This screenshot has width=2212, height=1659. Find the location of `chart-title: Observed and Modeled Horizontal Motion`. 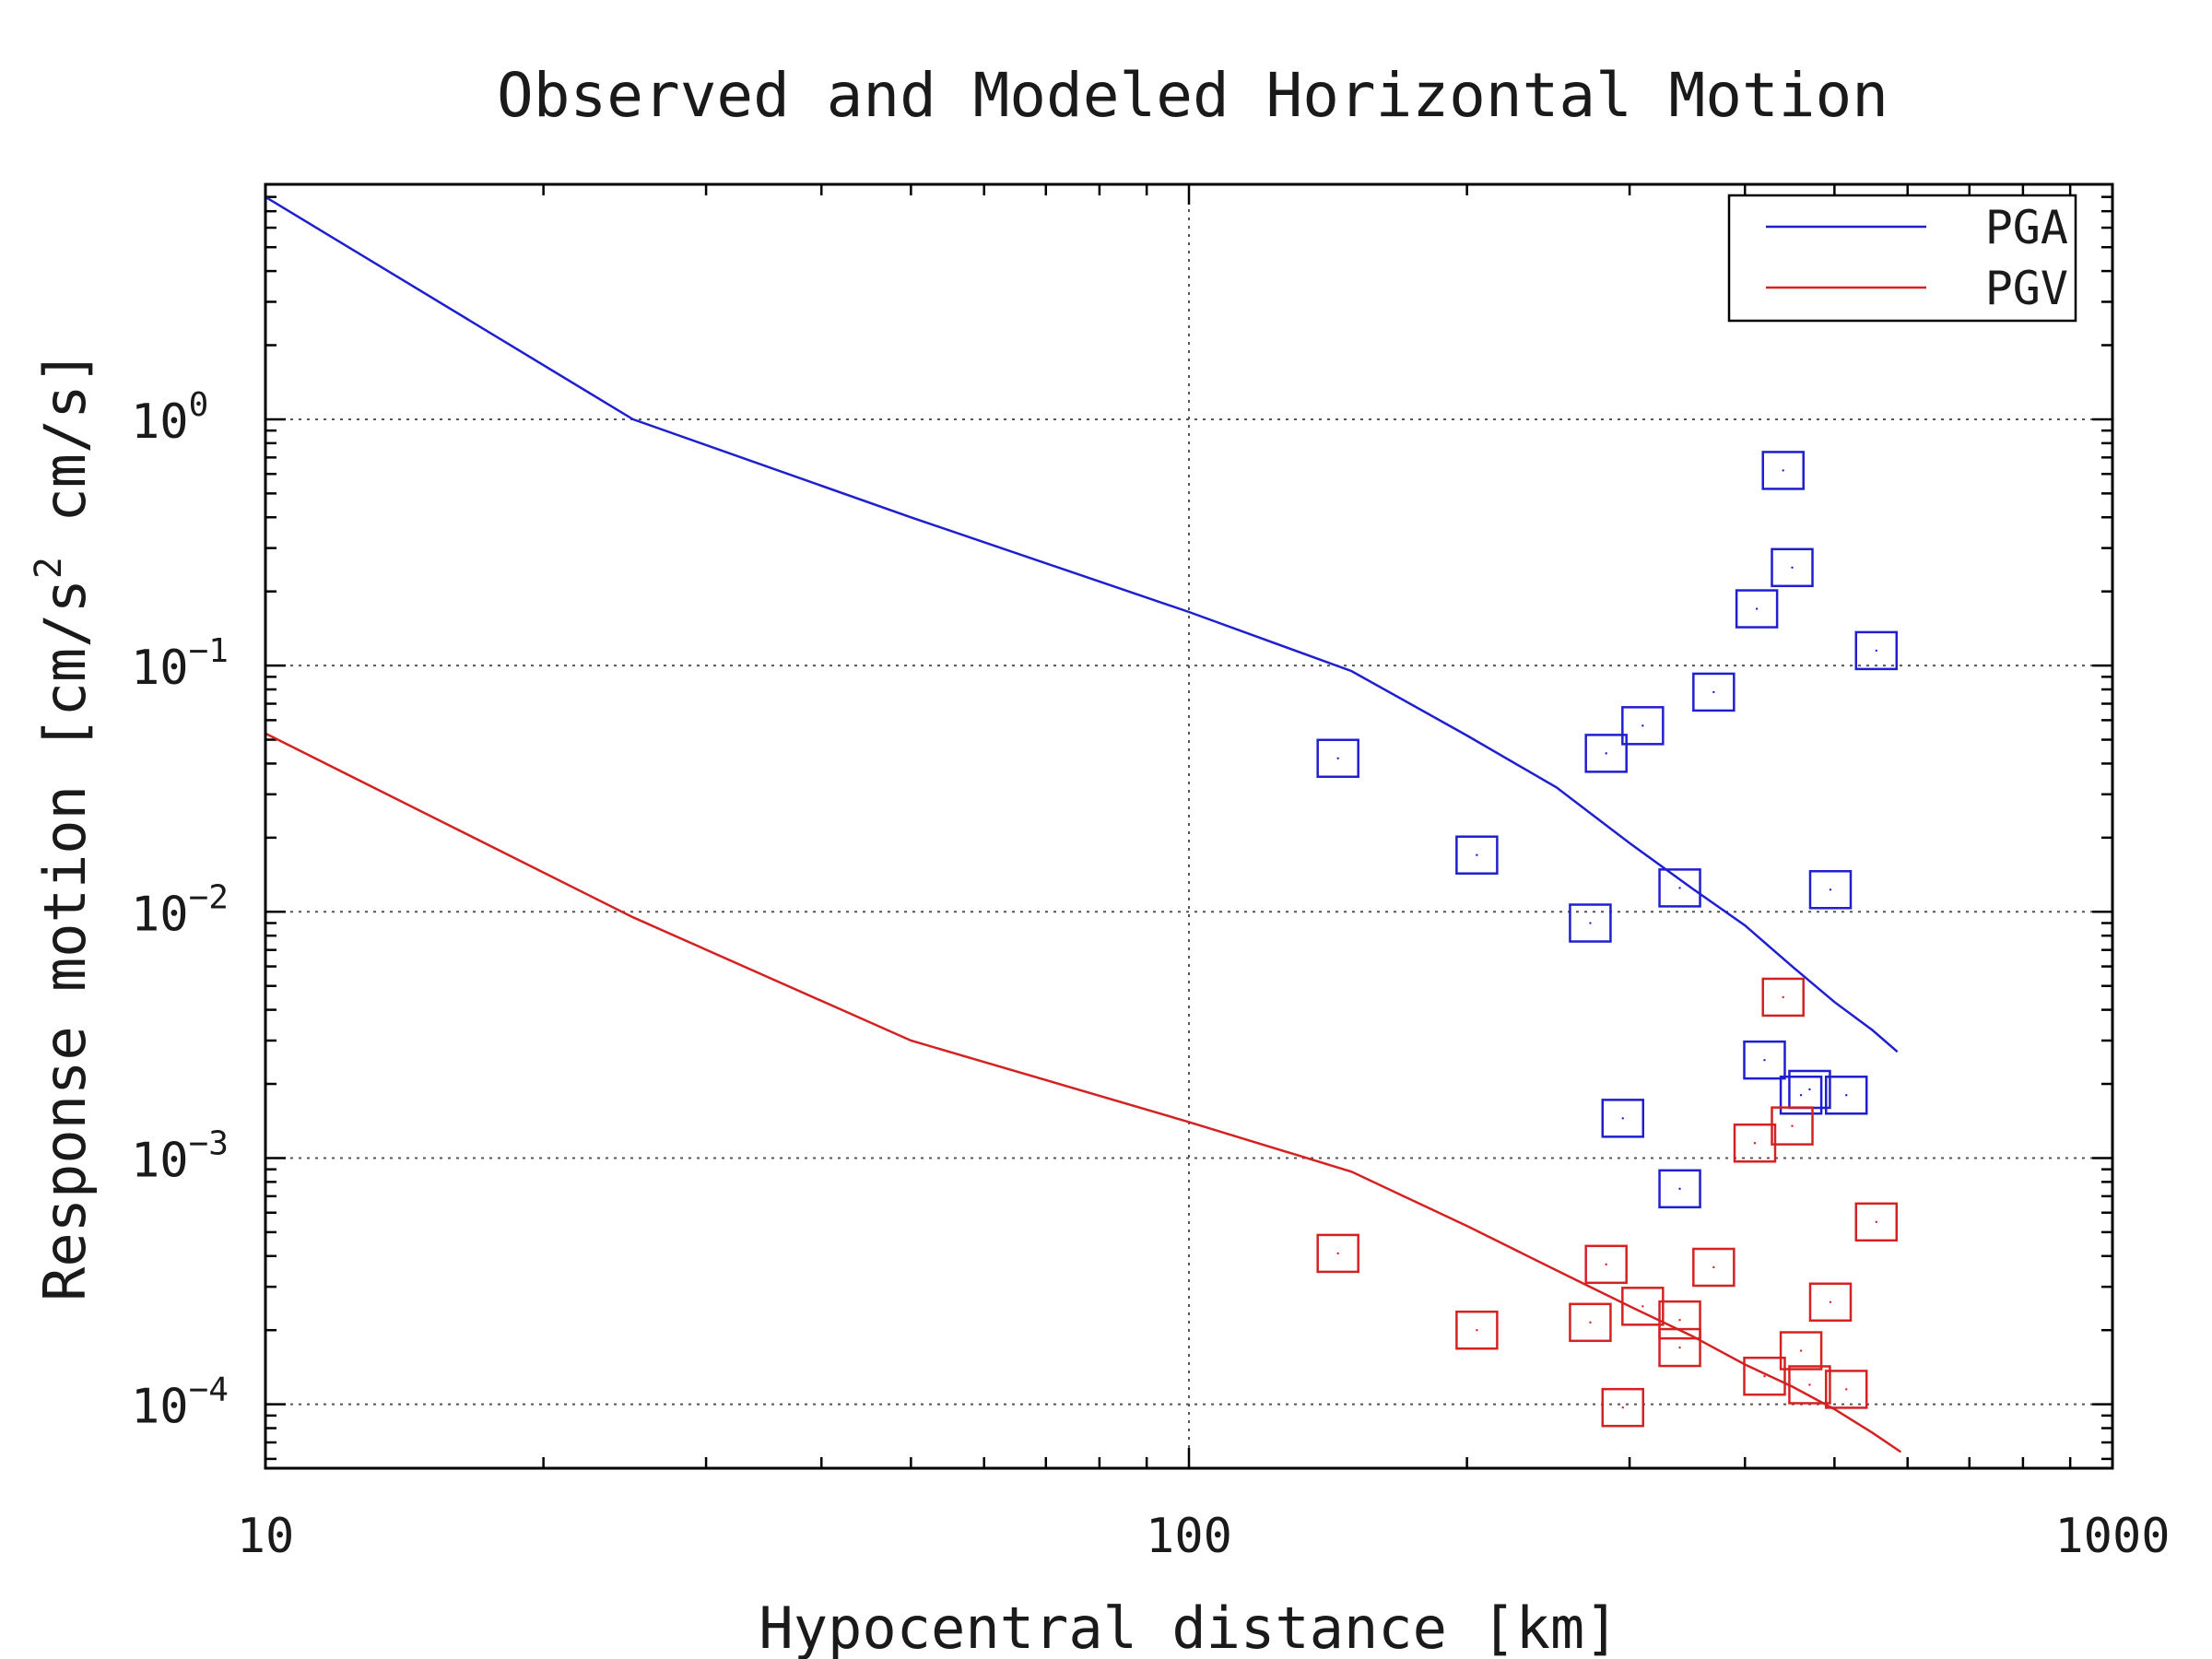

chart-title: Observed and Modeled Horizontal Motion is located at coordinates (1192, 95).